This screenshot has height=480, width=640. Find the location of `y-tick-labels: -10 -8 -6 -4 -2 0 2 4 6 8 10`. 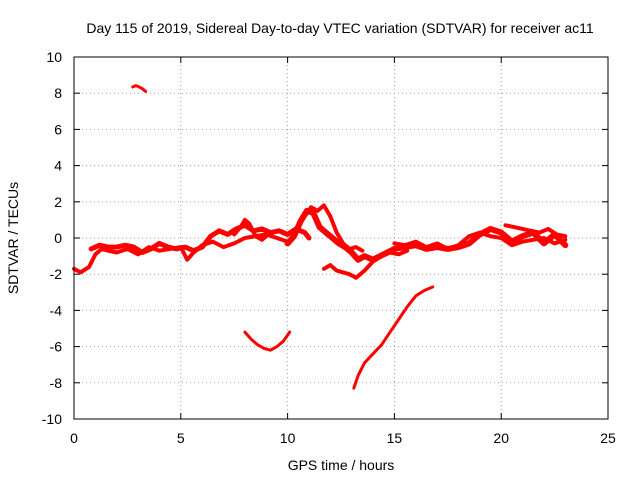

y-tick-labels: -10 -8 -6 -4 -2 0 2 4 6 8 10 is located at coordinates (52, 238).